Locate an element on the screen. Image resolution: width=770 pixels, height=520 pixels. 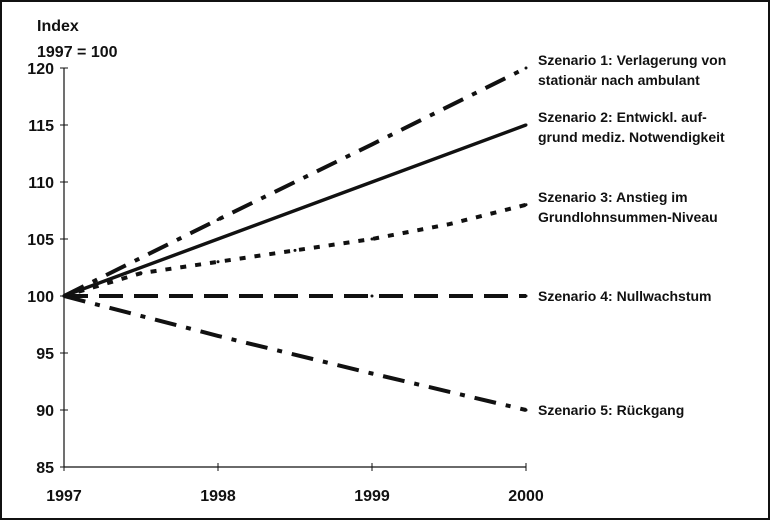
legend-label-szenario-5: Szenario 5: Rückgang is located at coordinates (611, 410).